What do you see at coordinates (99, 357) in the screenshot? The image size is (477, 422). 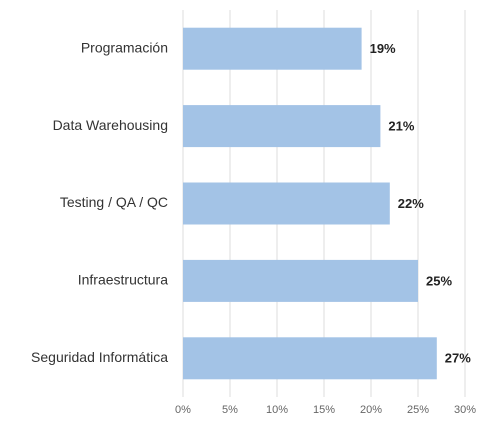 I see `y-tick-label: Seguridad Informática` at bounding box center [99, 357].